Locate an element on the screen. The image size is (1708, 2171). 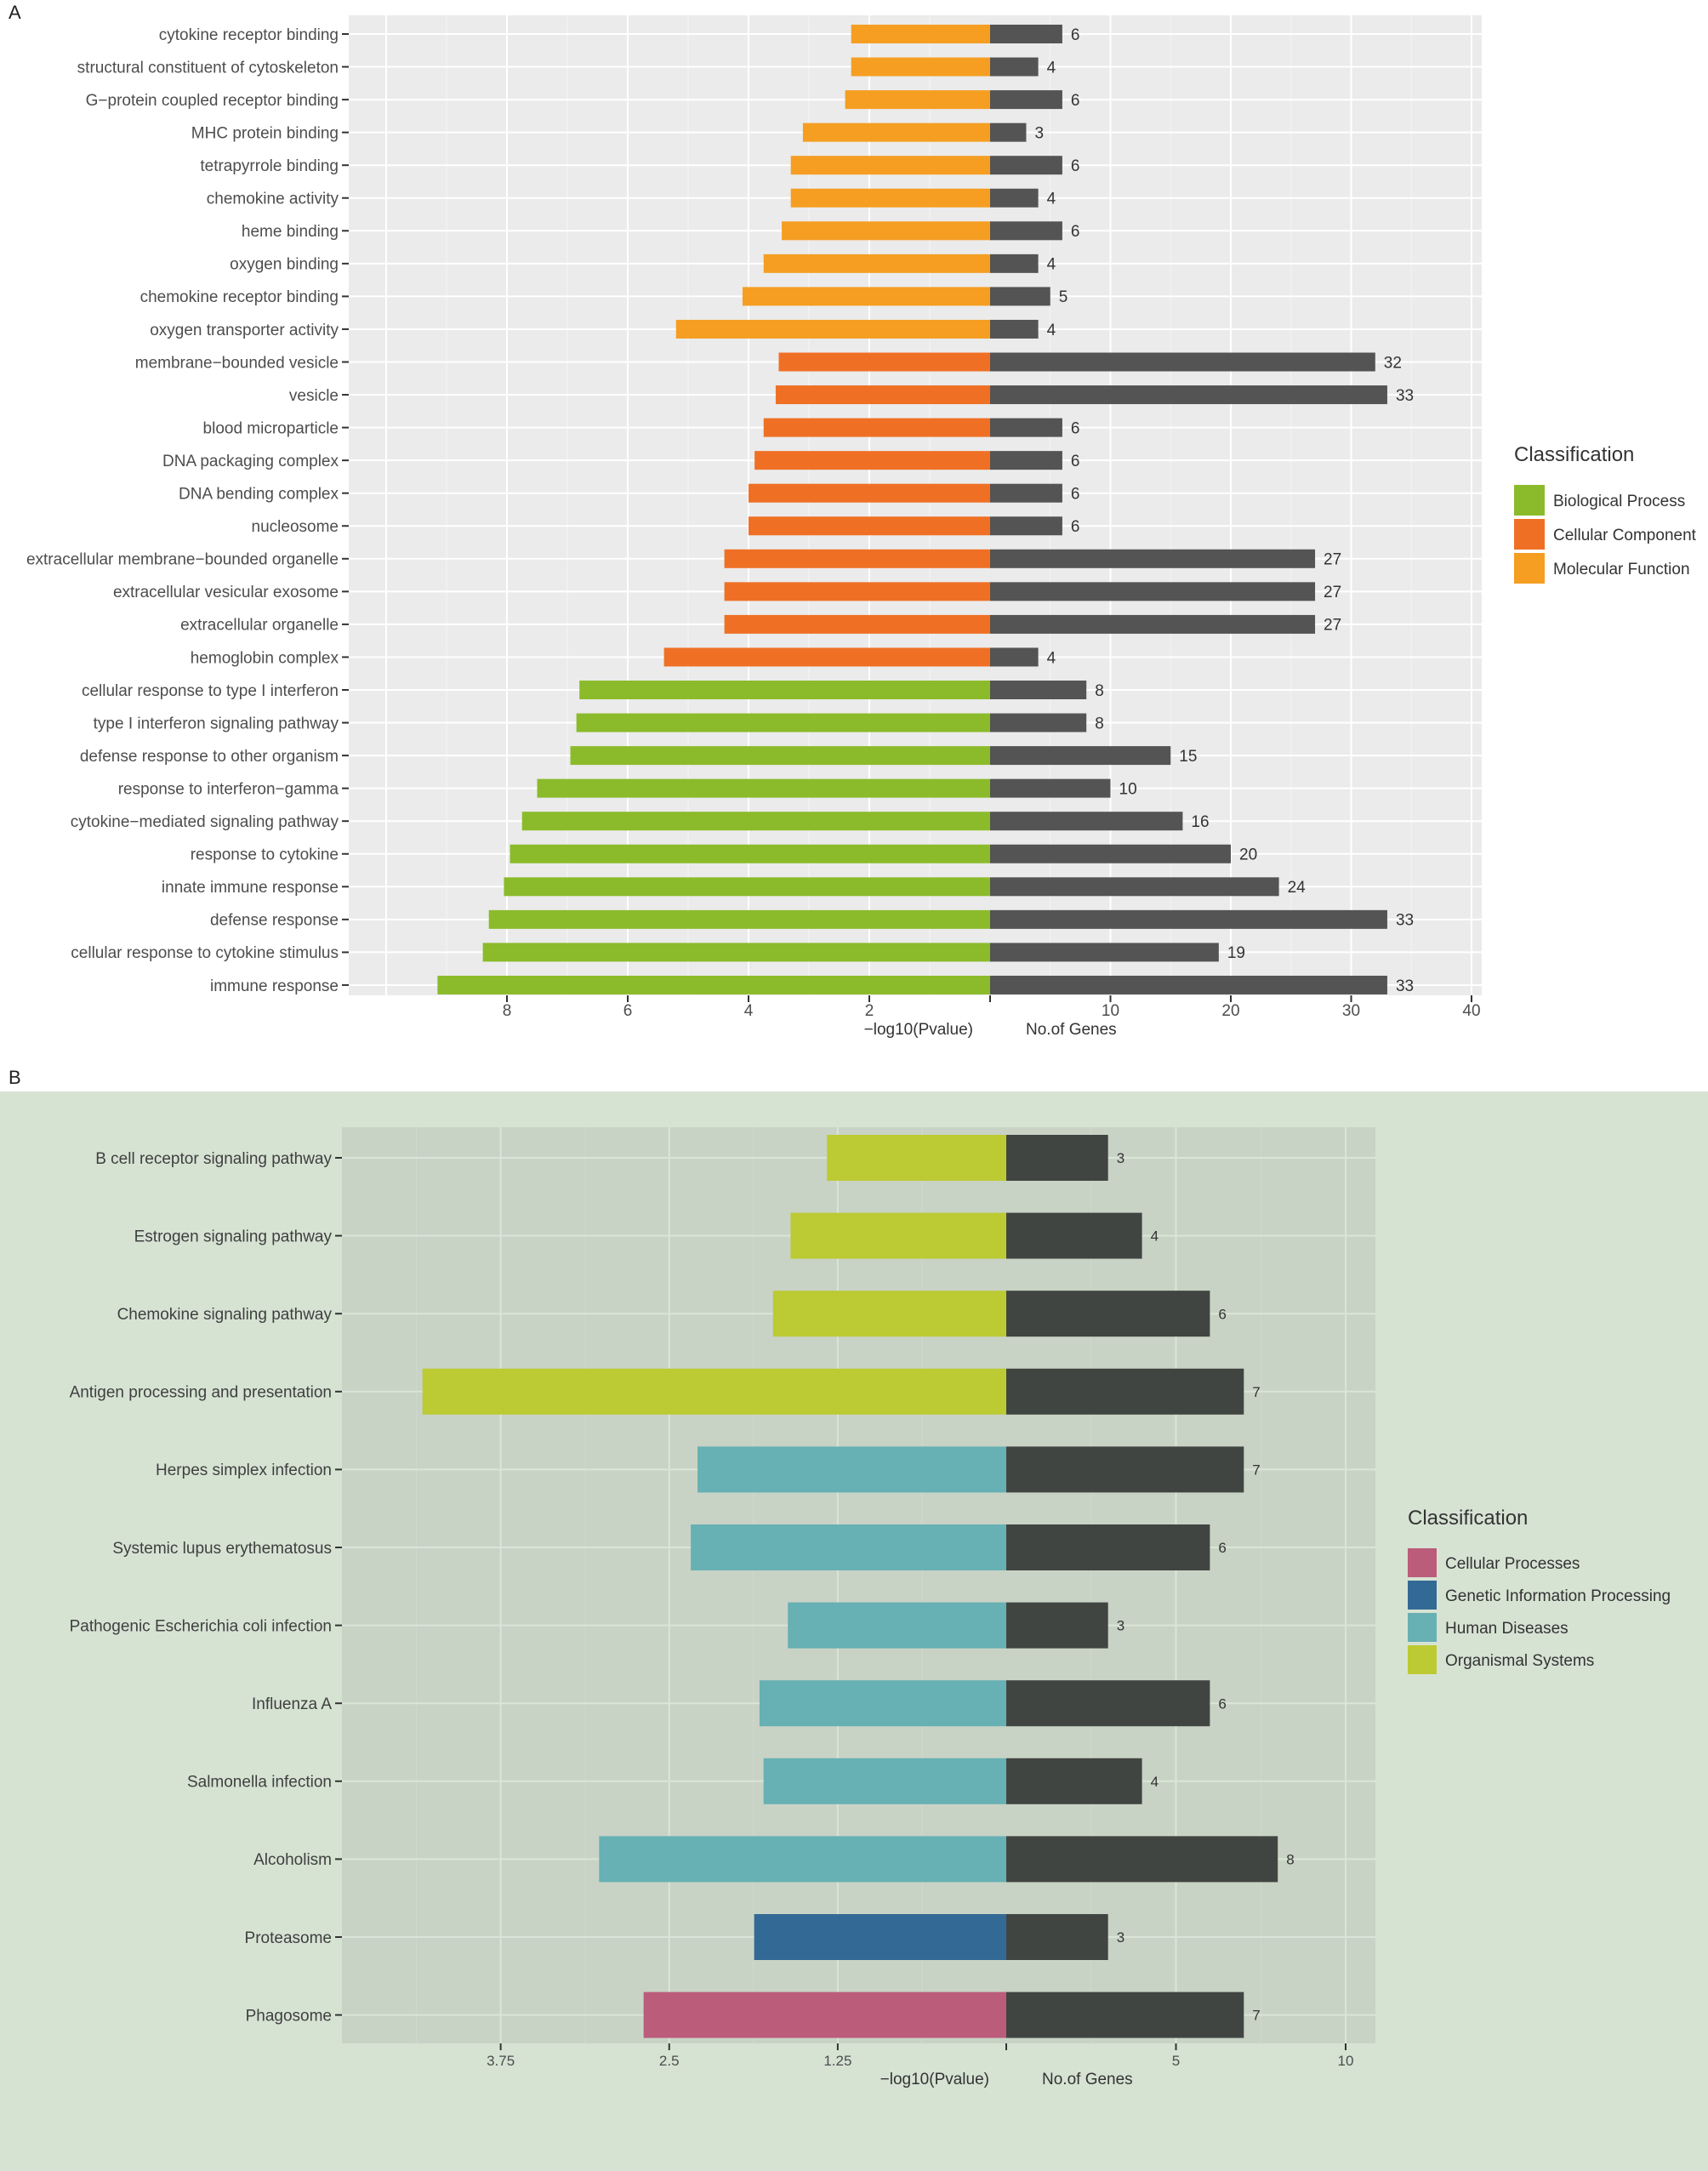
x-axis-label-right: No.of Genes is located at coordinates (1087, 2079).